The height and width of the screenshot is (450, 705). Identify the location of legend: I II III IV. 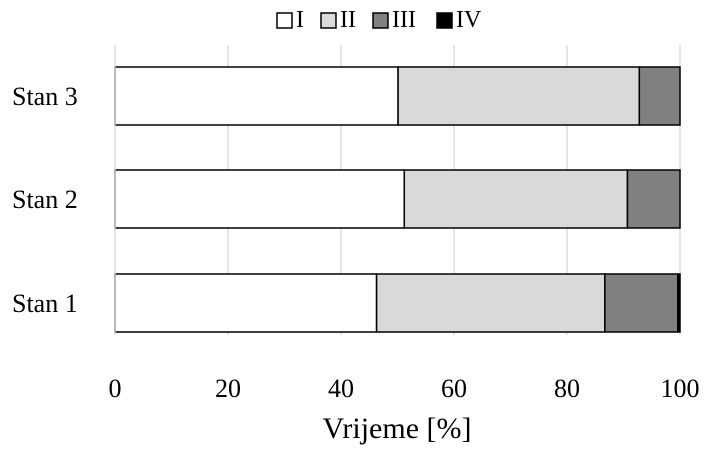
(379, 20).